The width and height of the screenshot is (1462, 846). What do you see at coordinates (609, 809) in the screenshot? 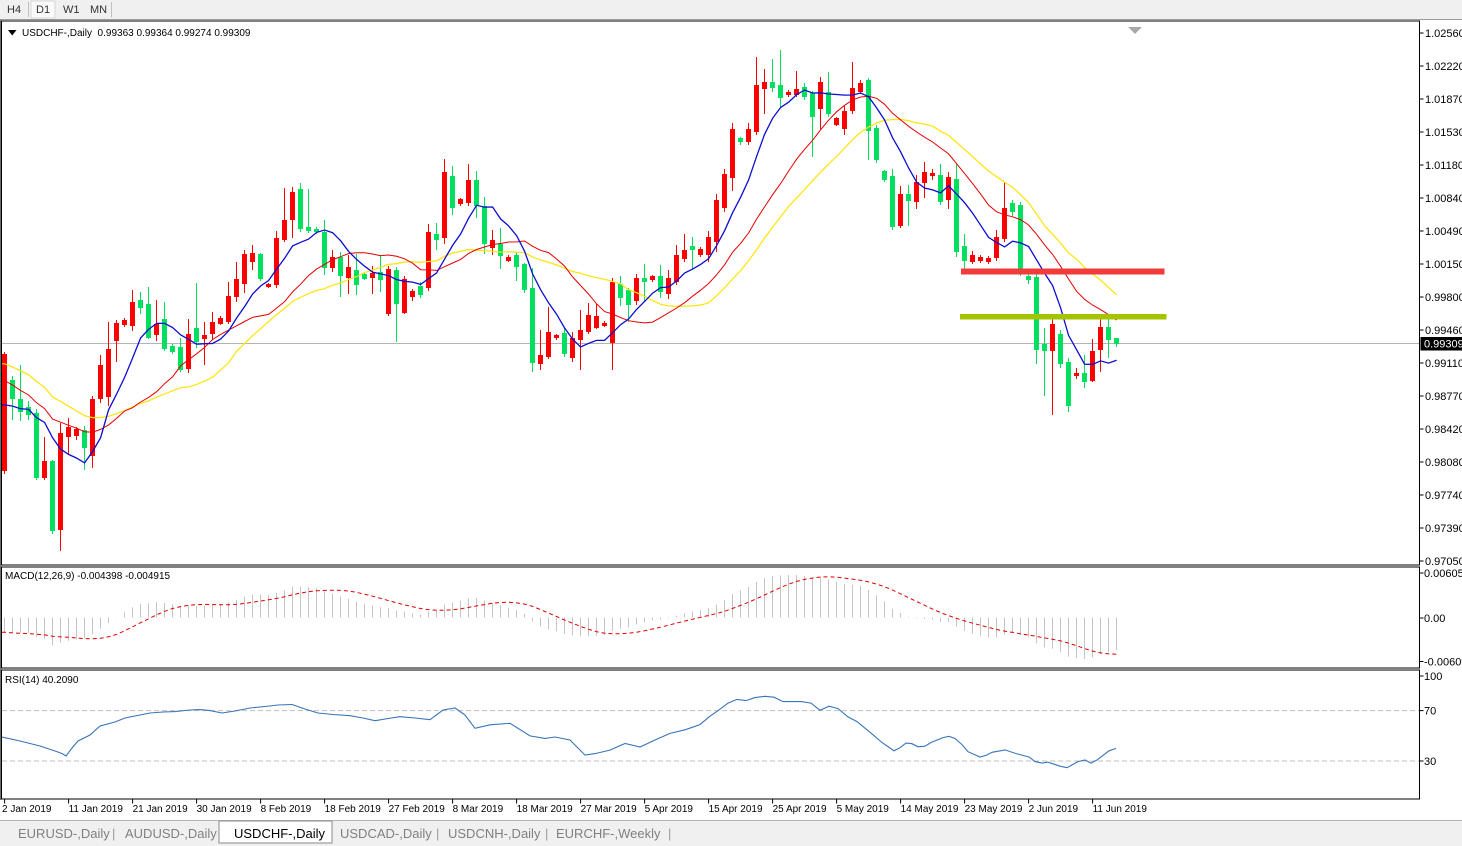
I see `svg-text: 27 Mar 2019` at bounding box center [609, 809].